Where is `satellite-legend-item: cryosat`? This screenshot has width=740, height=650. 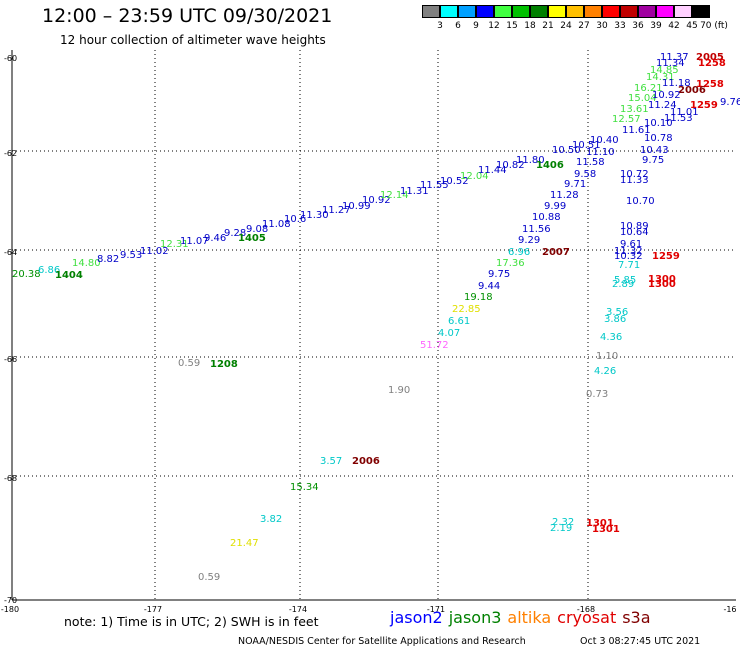 satellite-legend-item: cryosat is located at coordinates (587, 617).